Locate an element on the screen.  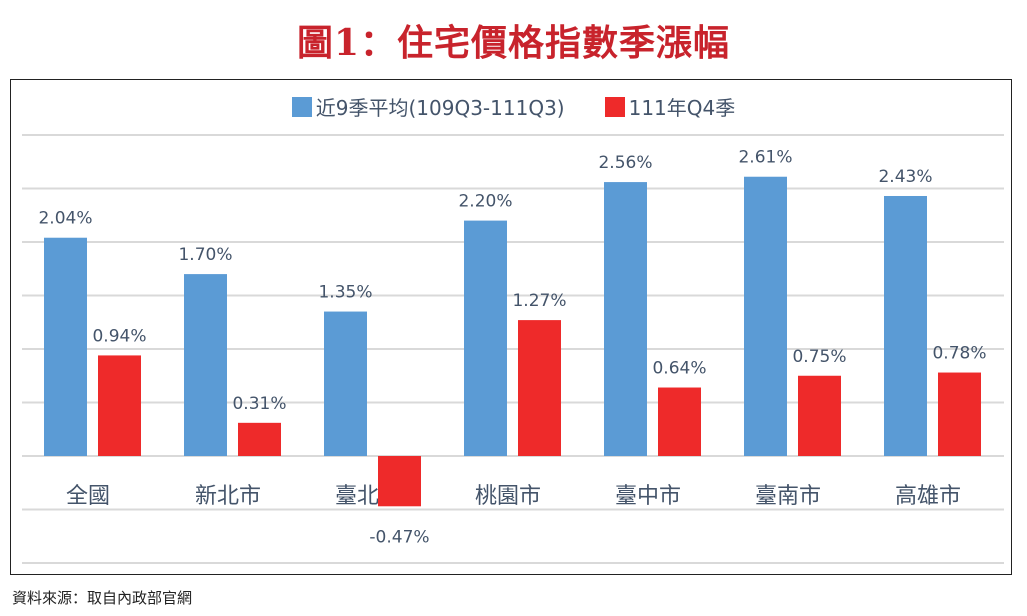
legend-label-avg: 近9季平均(109Q3-111Q3) is located at coordinates (440, 108).